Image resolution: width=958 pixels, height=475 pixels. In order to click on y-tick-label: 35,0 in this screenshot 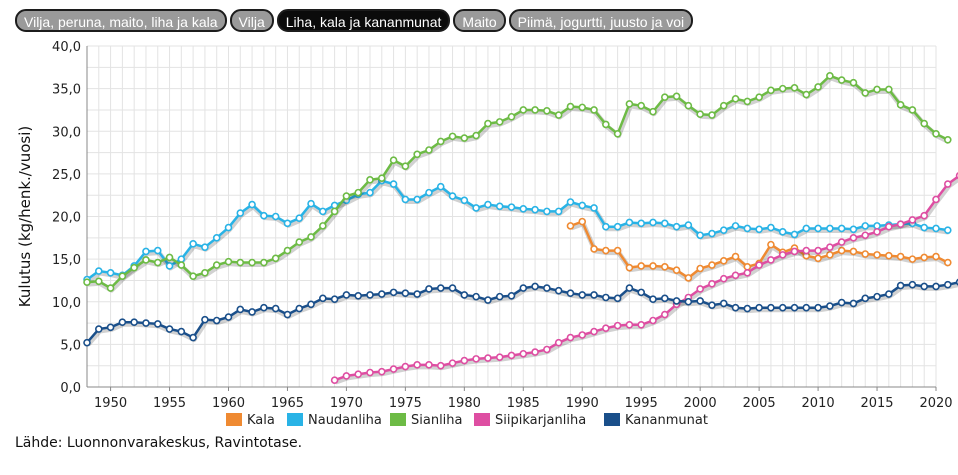, I will do `click(66, 90)`.